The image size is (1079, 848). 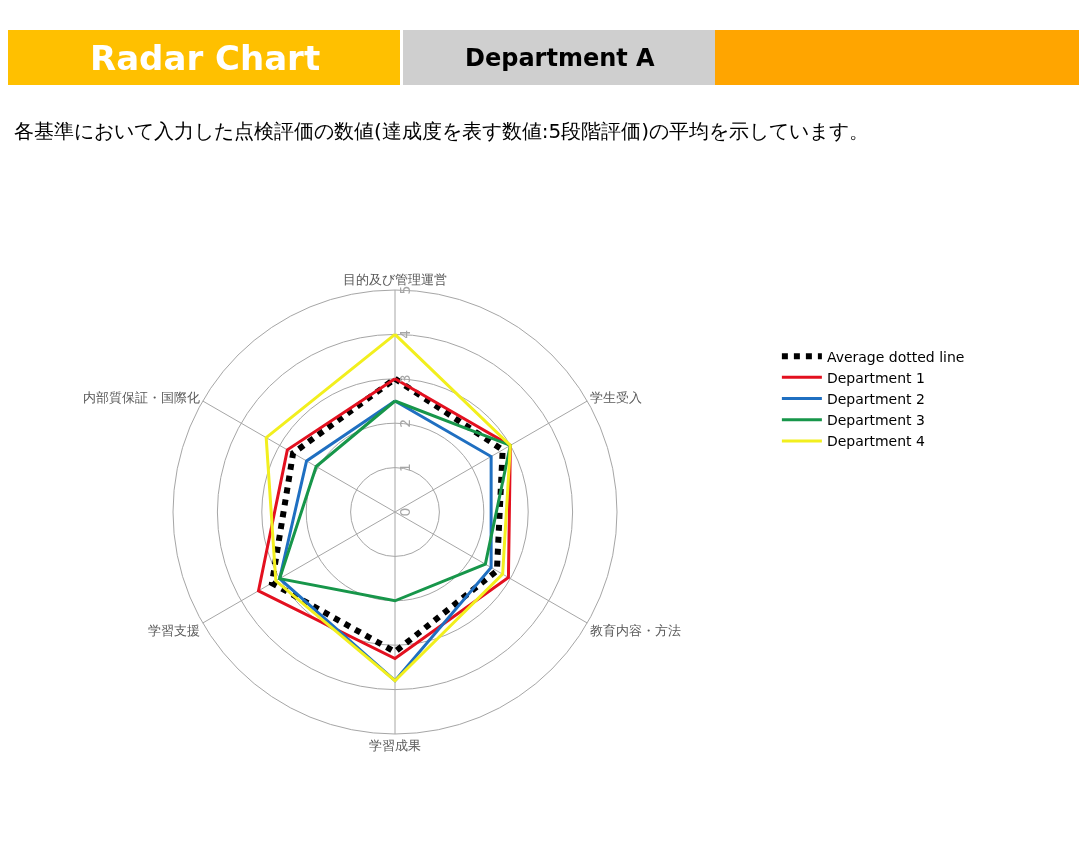 What do you see at coordinates (635, 630) in the screenshot?
I see `spoke-label: 教育内容・方法` at bounding box center [635, 630].